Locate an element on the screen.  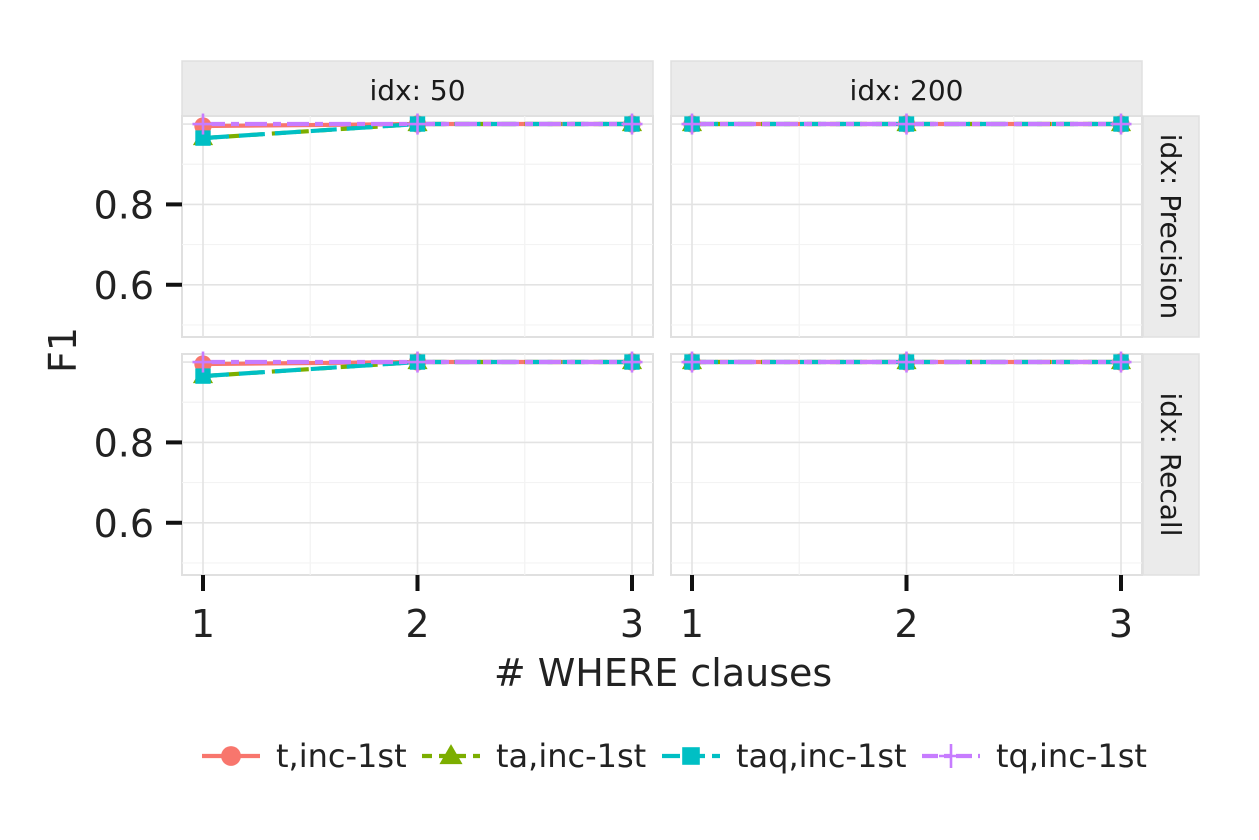
row-strip-precision: idx: Precision is located at coordinates (1171, 226).